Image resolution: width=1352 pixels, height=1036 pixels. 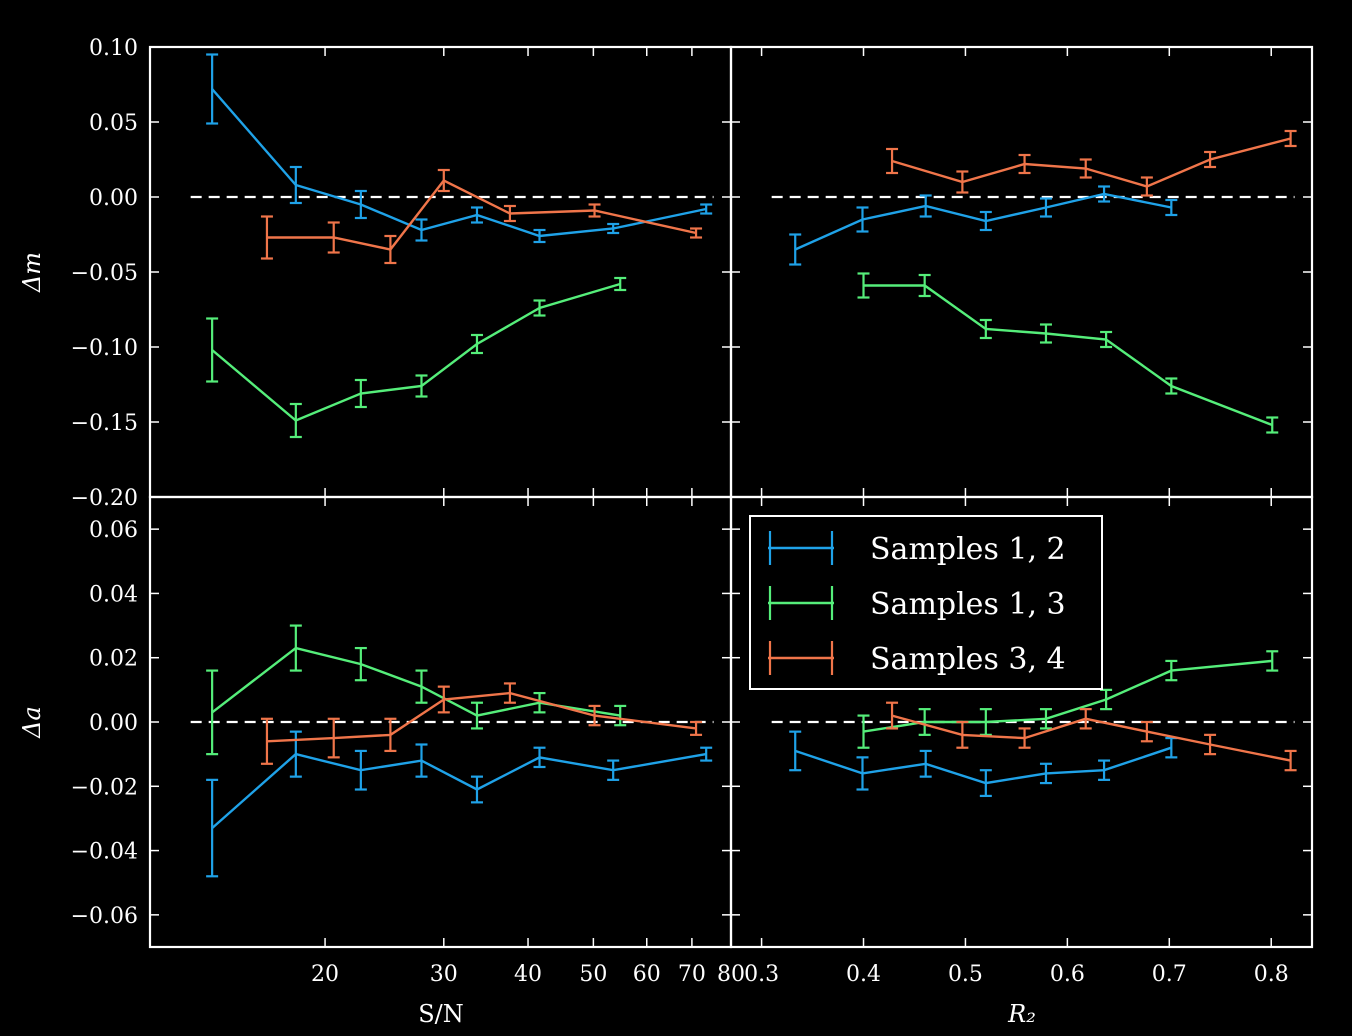 I want to click on y-axis-title-m: Δm, so click(x=32, y=272).